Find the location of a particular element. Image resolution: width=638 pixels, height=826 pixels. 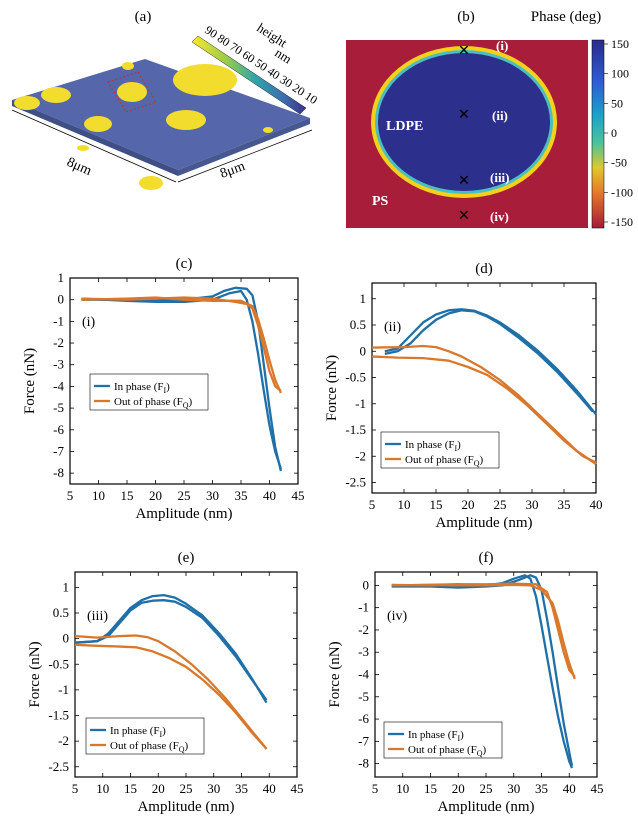

probe-mark-i: × is located at coordinates (463, 51).